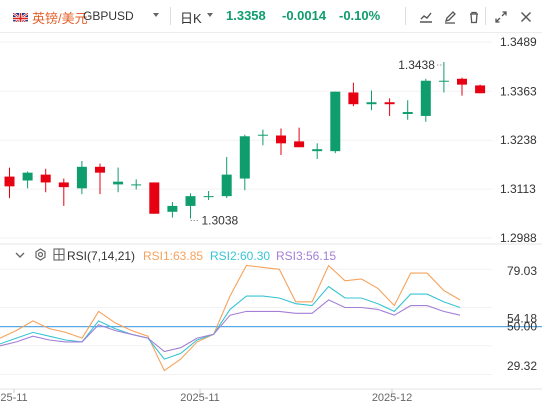 This screenshot has height=402, width=542. I want to click on rsi-series-line, so click(230, 326).